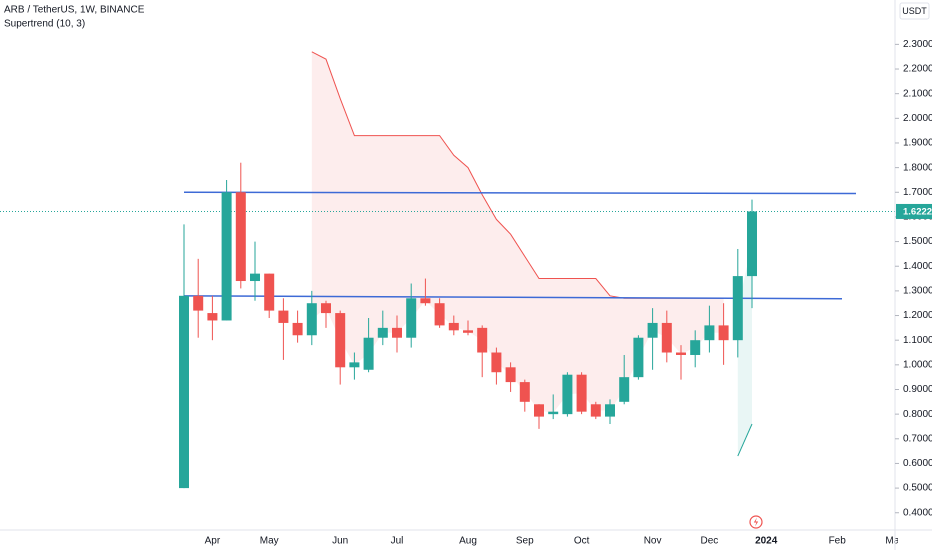 This screenshot has height=550, width=932. What do you see at coordinates (468, 541) in the screenshot?
I see `x-tick-label: Aug` at bounding box center [468, 541].